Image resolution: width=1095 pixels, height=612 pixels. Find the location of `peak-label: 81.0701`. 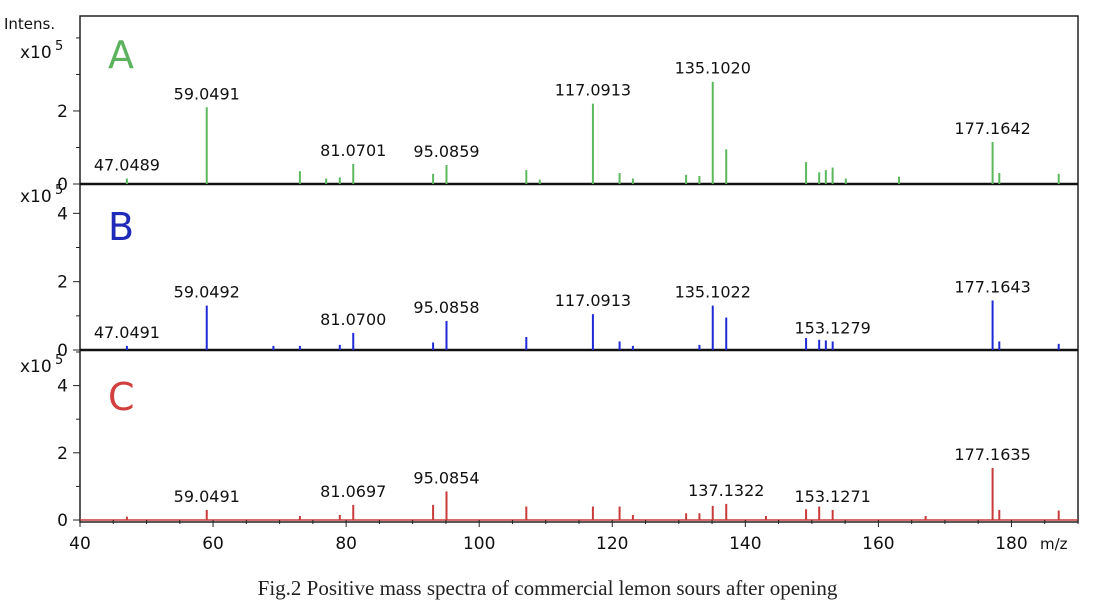

peak-label: 81.0701 is located at coordinates (353, 150).